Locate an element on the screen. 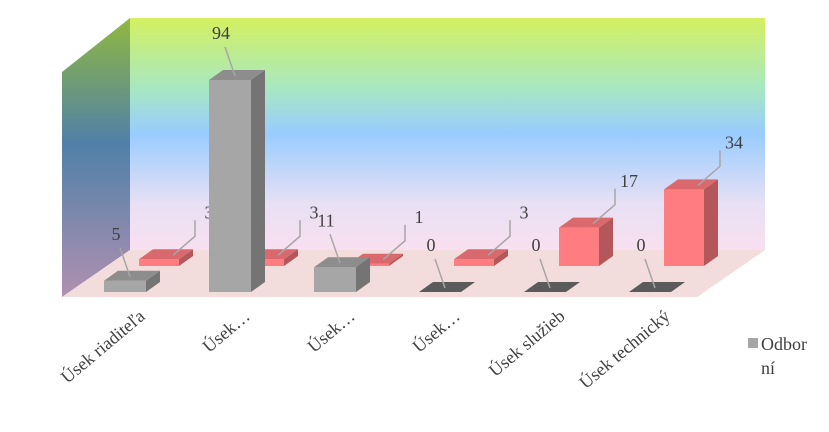 This screenshot has width=829, height=432. legend-label: Odborní is located at coordinates (784, 356).